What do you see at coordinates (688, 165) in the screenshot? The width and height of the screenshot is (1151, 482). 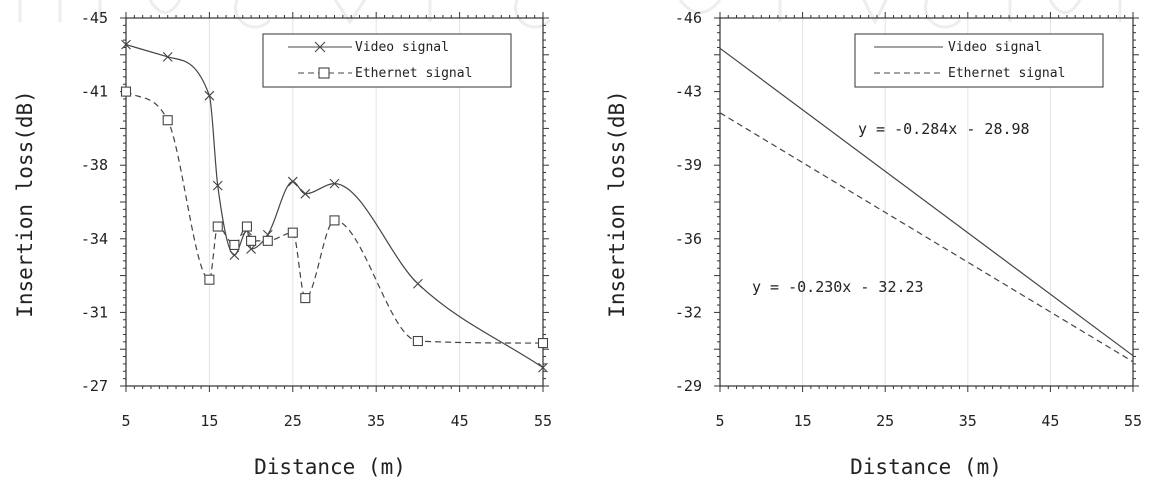 I see `y-tick-label: -39` at bounding box center [688, 165].